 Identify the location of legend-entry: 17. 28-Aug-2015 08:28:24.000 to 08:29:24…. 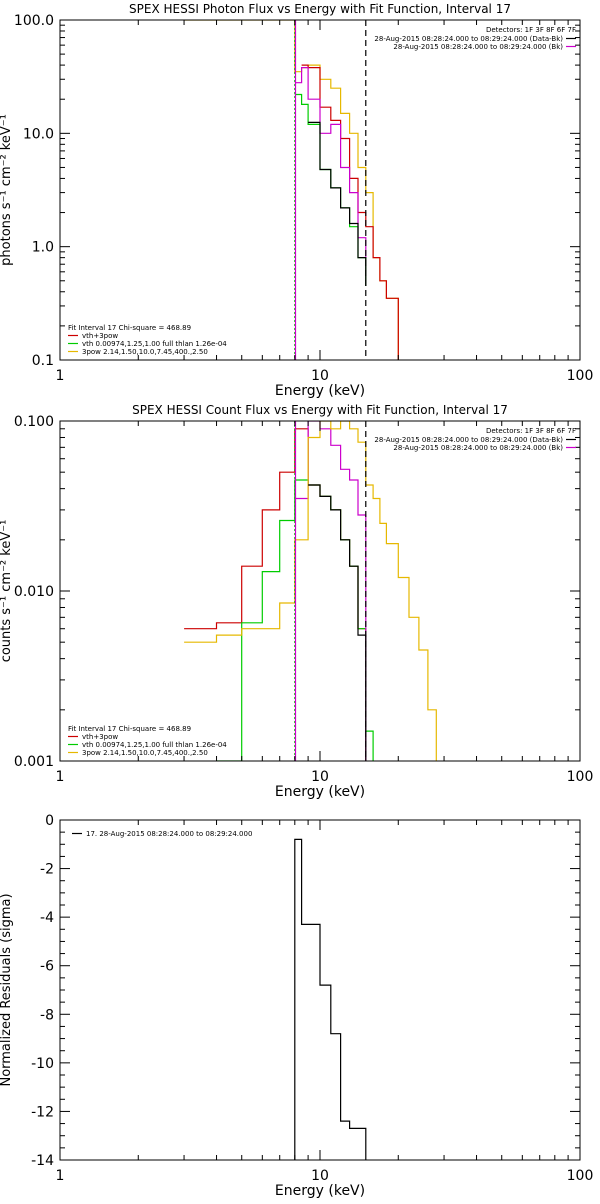
(169, 834).